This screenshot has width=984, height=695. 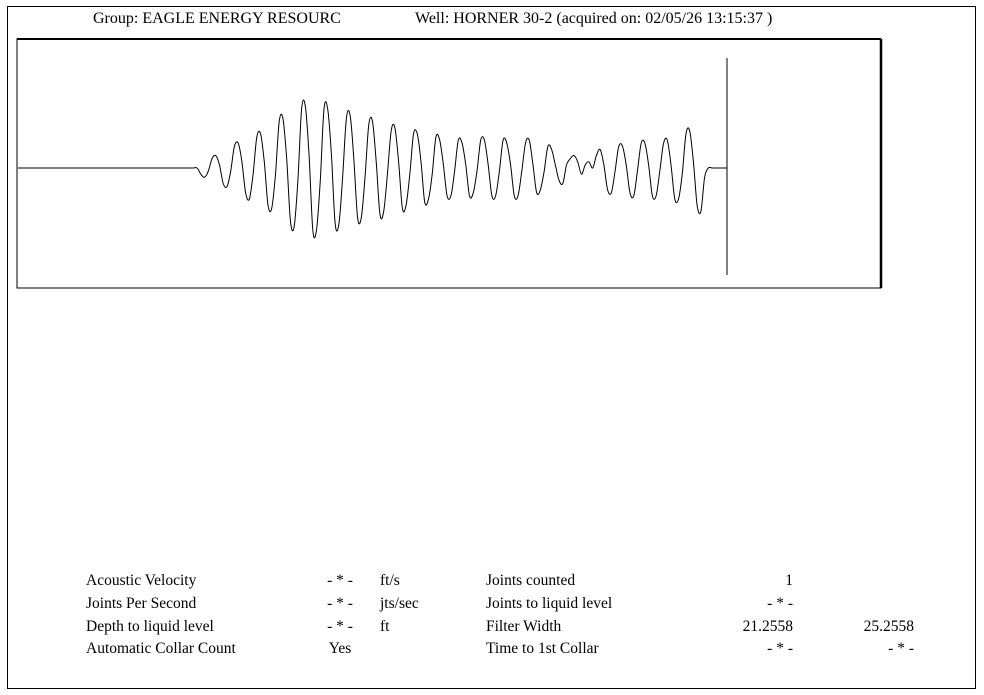 I want to click on stat-value: 1, so click(x=789, y=580).